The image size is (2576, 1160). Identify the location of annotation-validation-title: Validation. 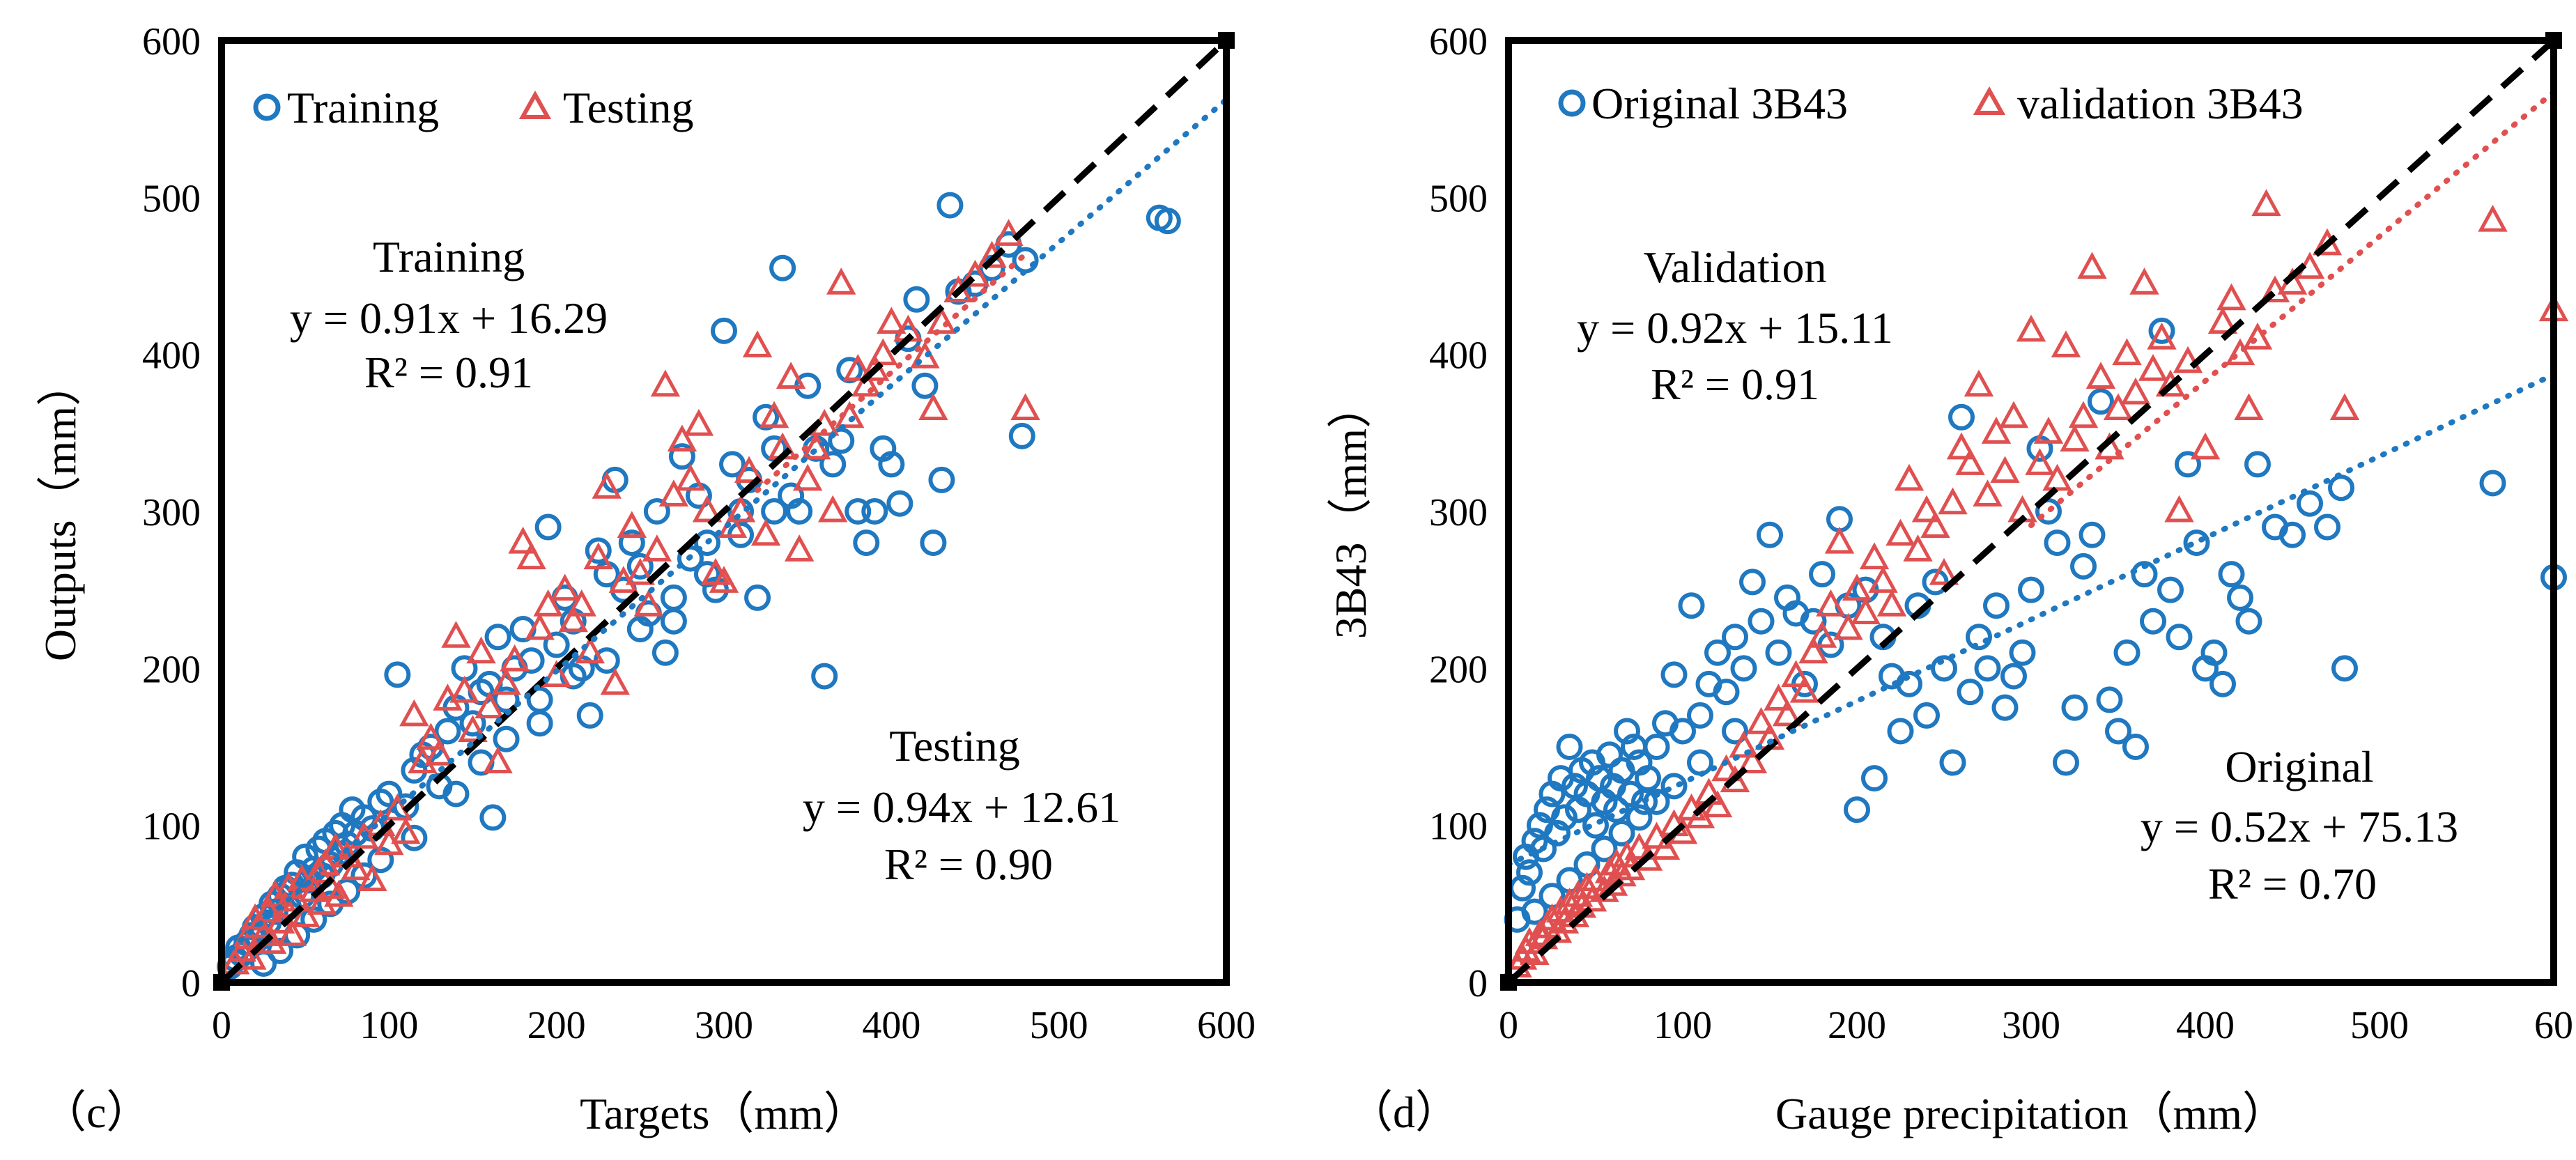
(1734, 267).